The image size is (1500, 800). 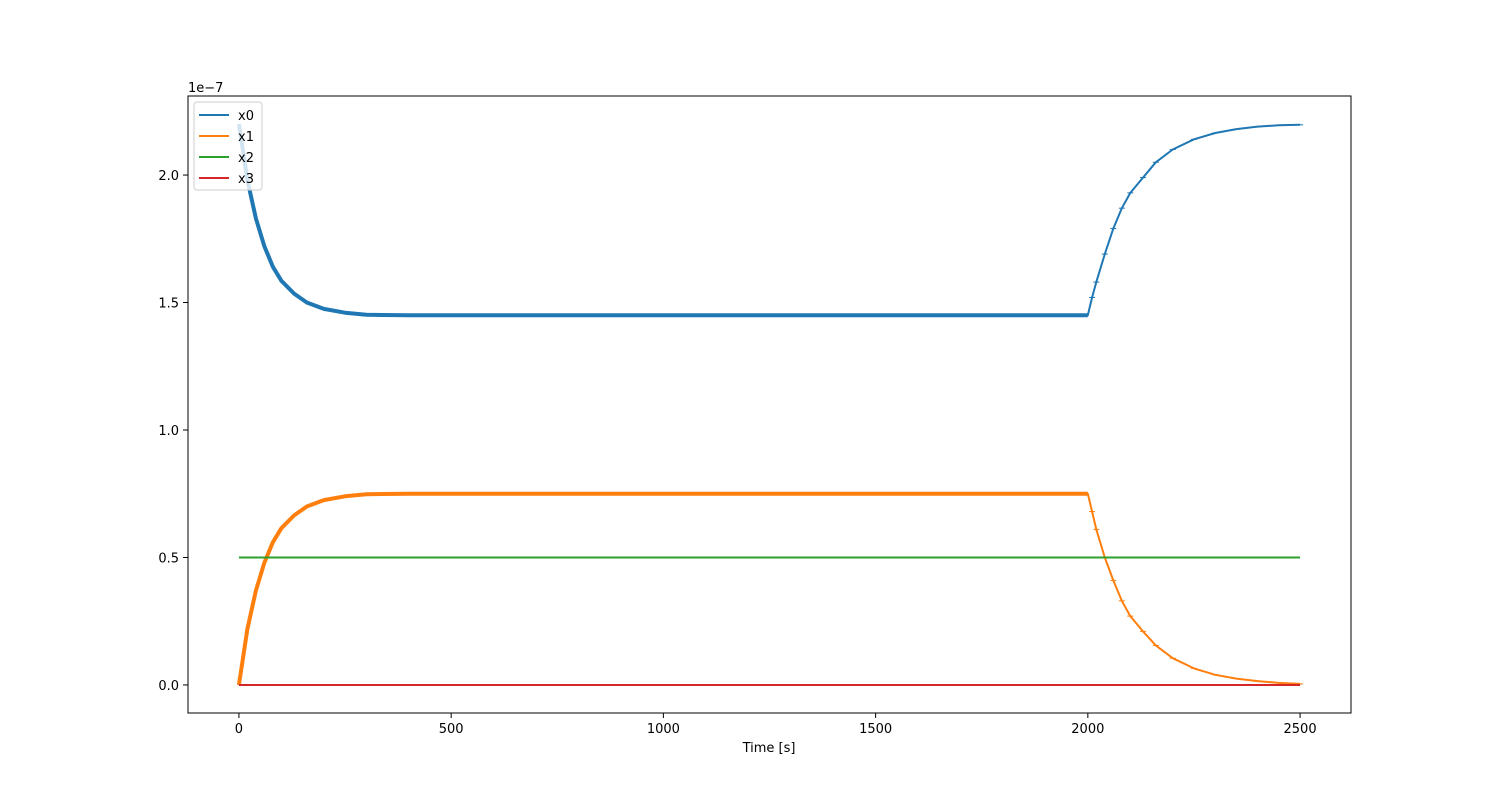 I want to click on y-offset-label: 1e−7, so click(x=205, y=88).